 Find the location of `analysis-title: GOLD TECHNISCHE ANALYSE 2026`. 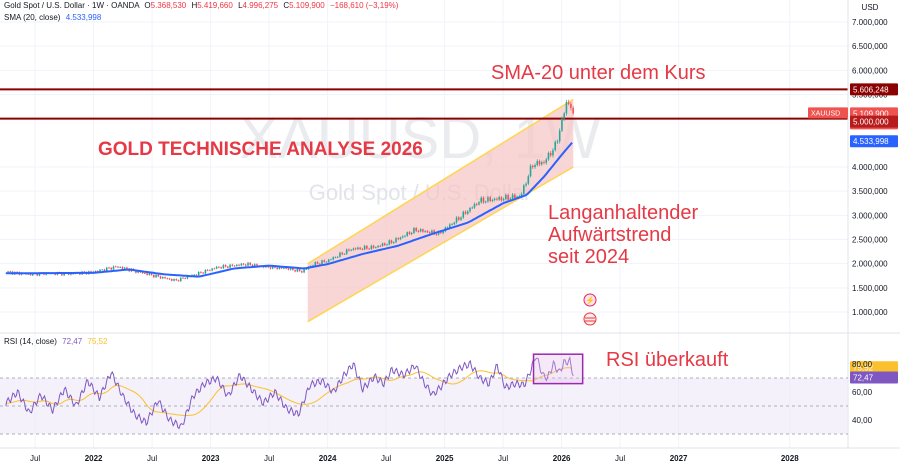

analysis-title: GOLD TECHNISCHE ANALYSE 2026 is located at coordinates (260, 149).